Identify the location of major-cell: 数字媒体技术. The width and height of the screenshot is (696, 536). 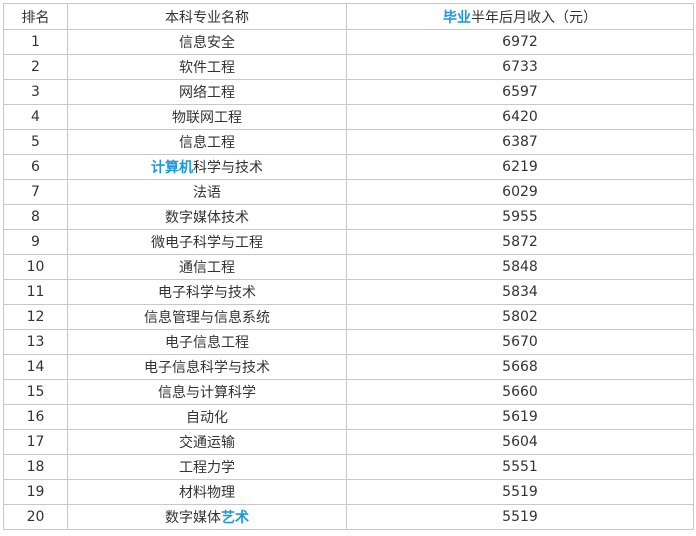
(207, 217).